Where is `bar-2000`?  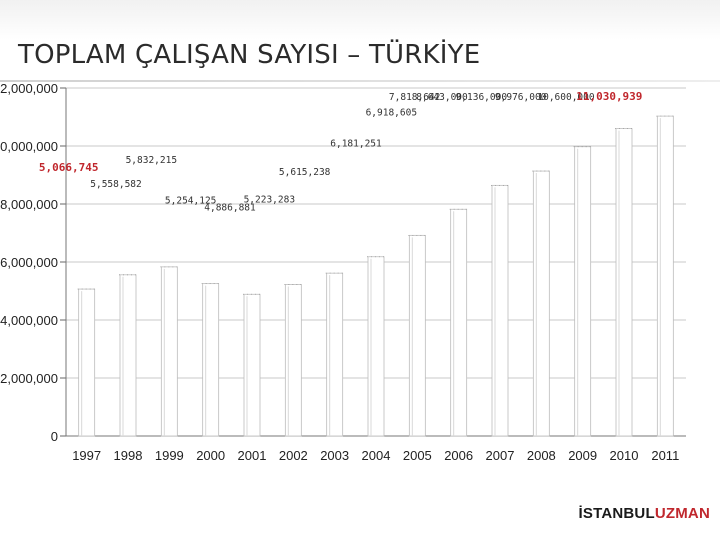 bar-2000 is located at coordinates (211, 360).